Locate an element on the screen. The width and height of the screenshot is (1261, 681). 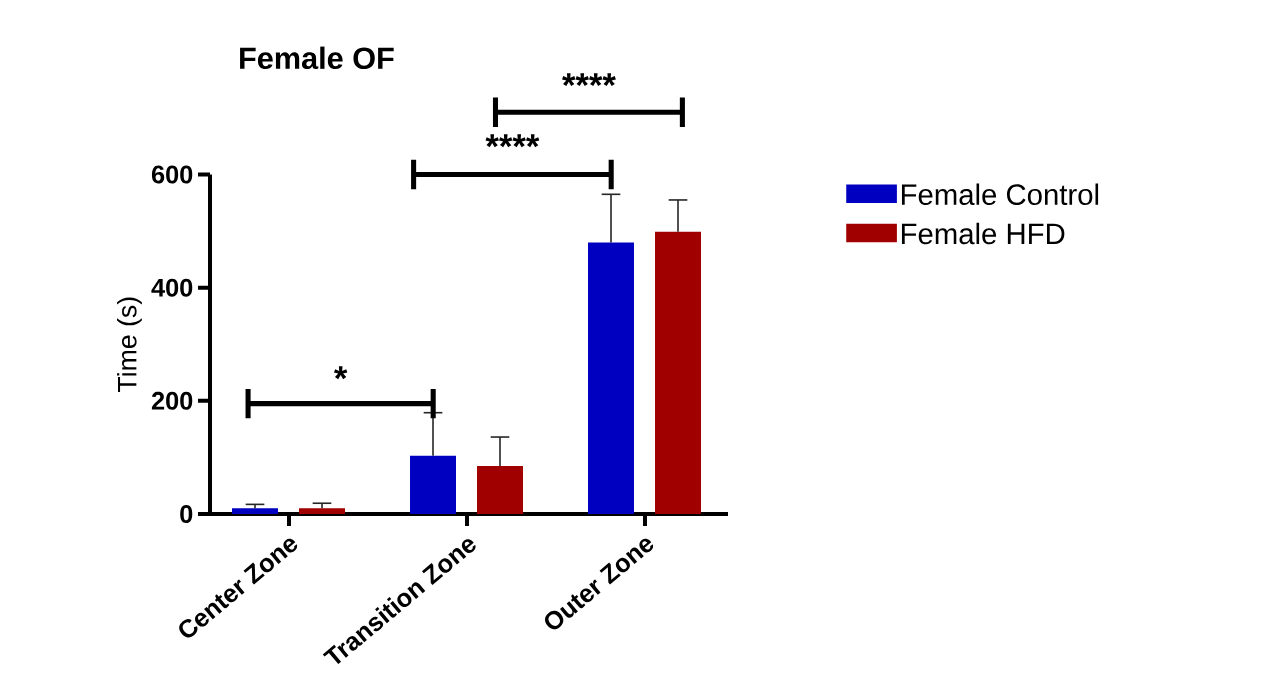
legend-label: Female Control is located at coordinates (1000, 194).